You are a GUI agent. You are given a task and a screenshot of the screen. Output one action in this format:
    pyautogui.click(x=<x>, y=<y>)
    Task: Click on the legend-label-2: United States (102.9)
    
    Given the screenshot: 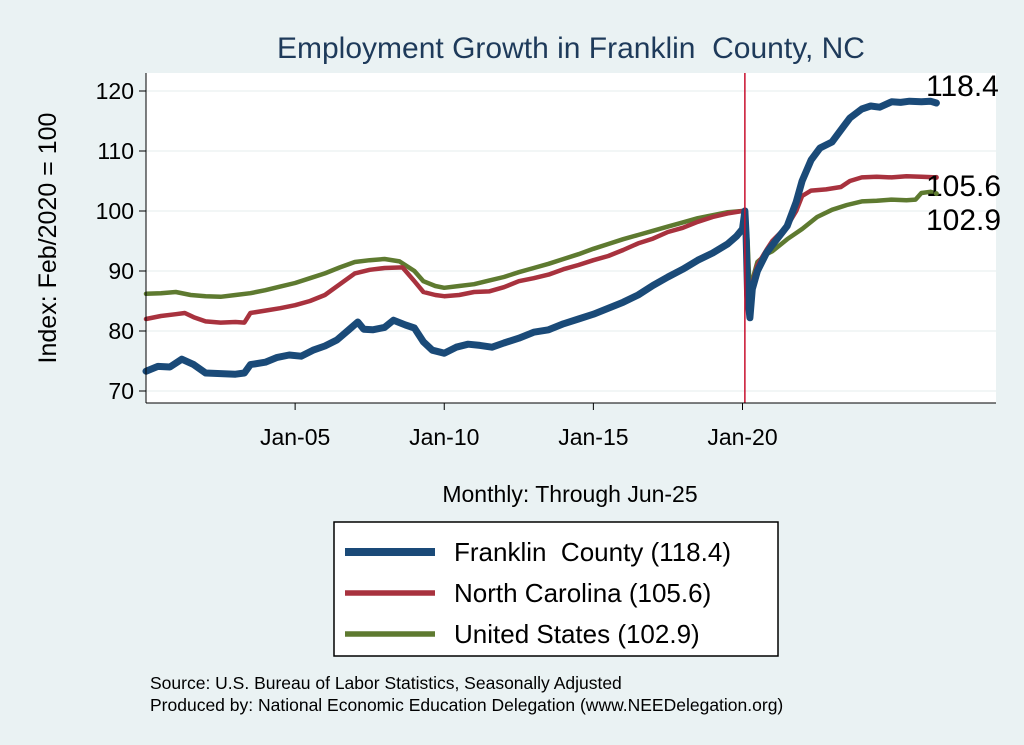 What is the action you would take?
    pyautogui.click(x=577, y=634)
    